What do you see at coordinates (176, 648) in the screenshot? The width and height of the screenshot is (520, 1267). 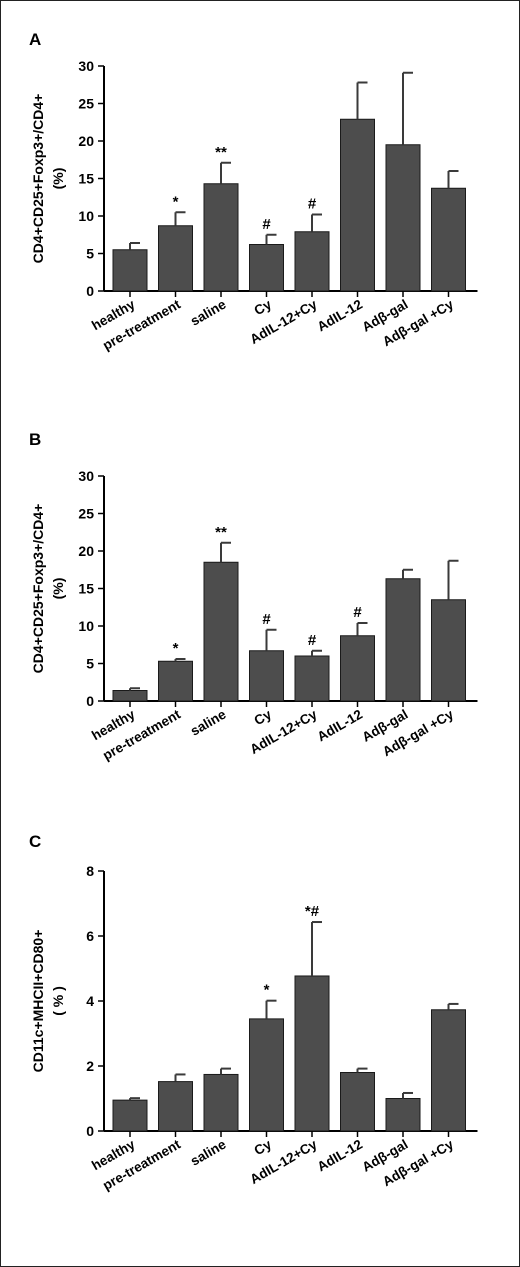 I see `significance-mark-B-1: *` at bounding box center [176, 648].